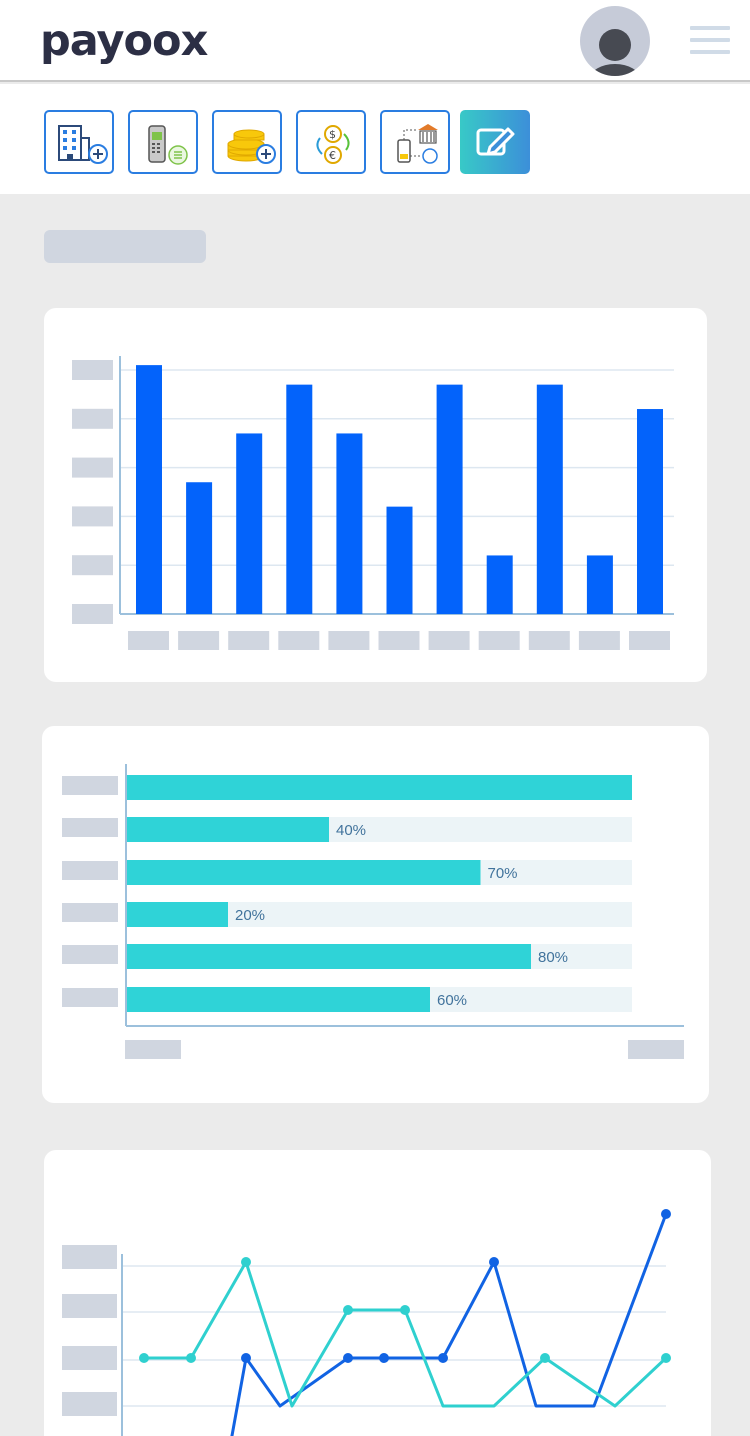 The image size is (750, 1436). Describe the element at coordinates (83, 144) in the screenshot. I see `add-building-icon` at that location.